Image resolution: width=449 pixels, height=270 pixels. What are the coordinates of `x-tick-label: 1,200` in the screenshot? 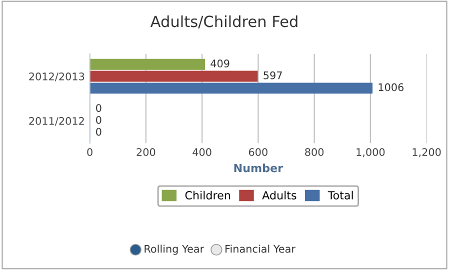 It's located at (426, 153).